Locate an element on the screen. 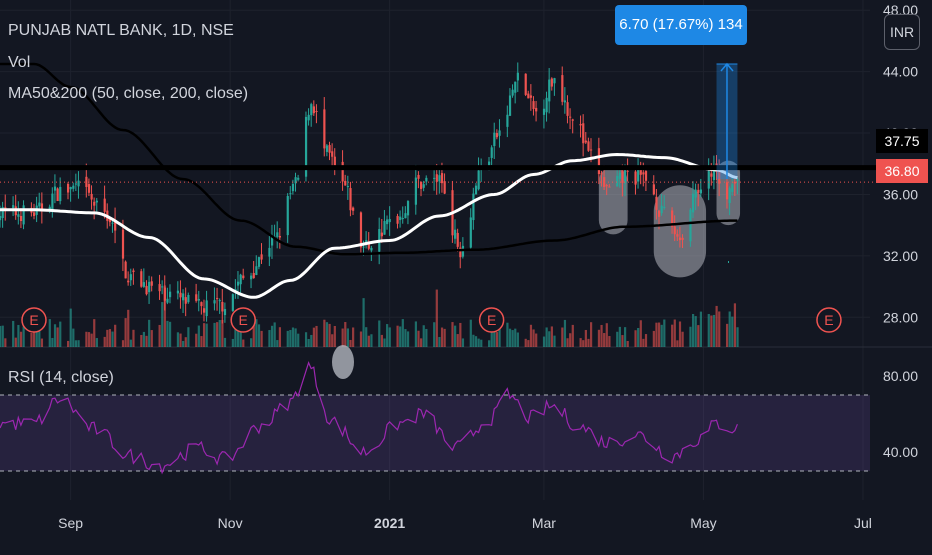  volume-label: Vol is located at coordinates (19, 62).